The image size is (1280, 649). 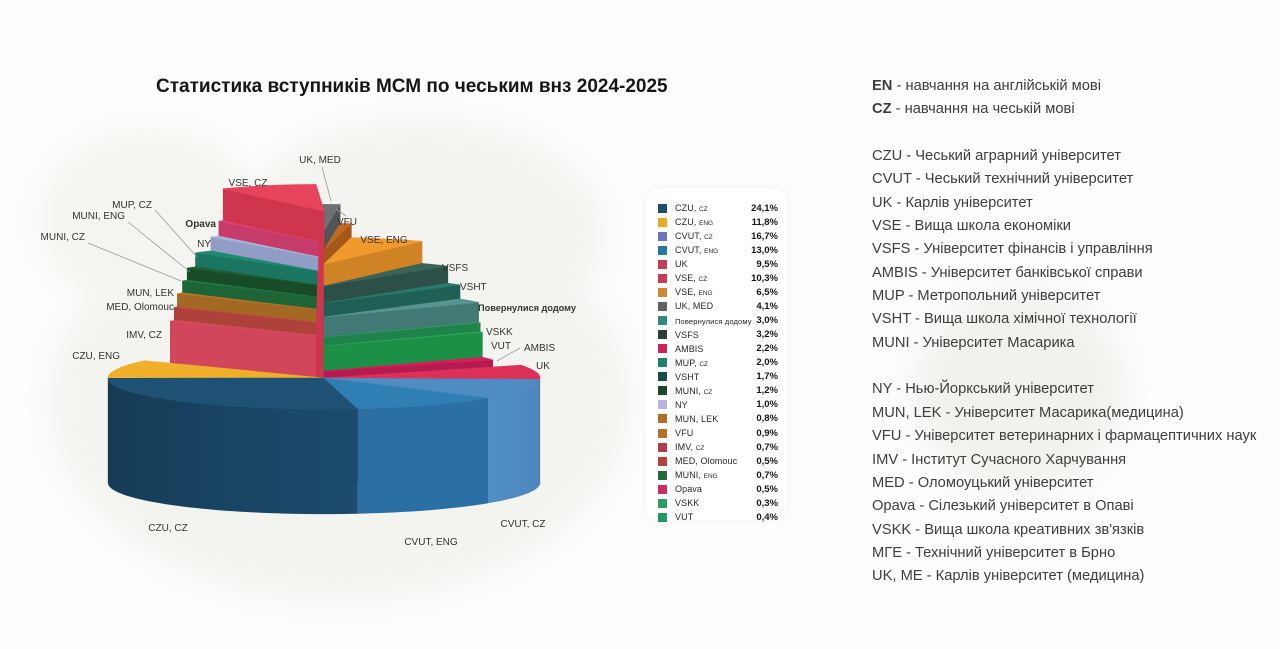 What do you see at coordinates (132, 205) in the screenshot?
I see `svg-text: MUP, CZ` at bounding box center [132, 205].